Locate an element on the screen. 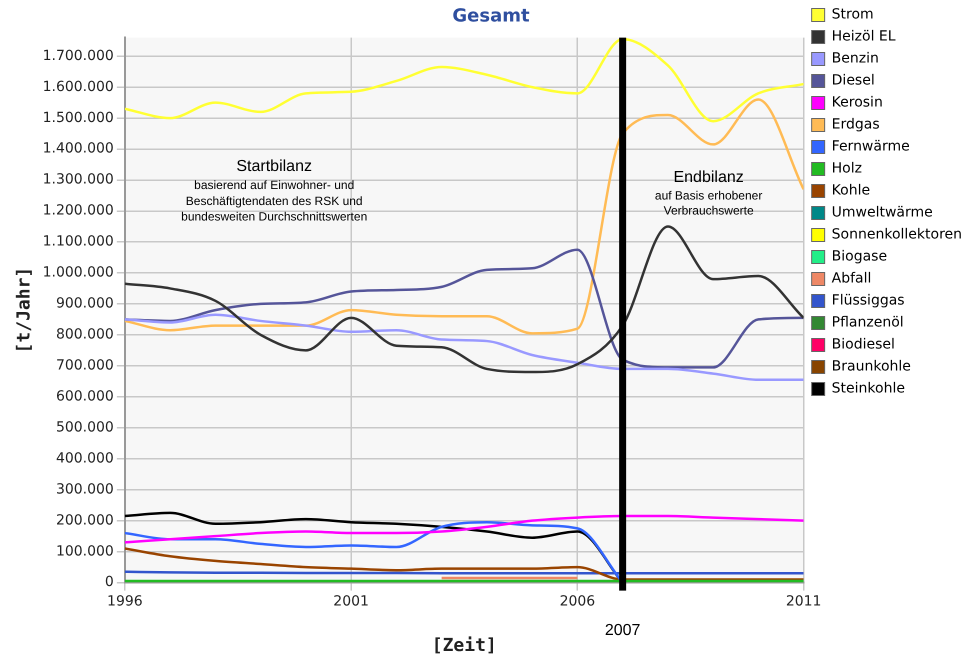 The width and height of the screenshot is (976, 661). legend-label: Holz is located at coordinates (847, 168).